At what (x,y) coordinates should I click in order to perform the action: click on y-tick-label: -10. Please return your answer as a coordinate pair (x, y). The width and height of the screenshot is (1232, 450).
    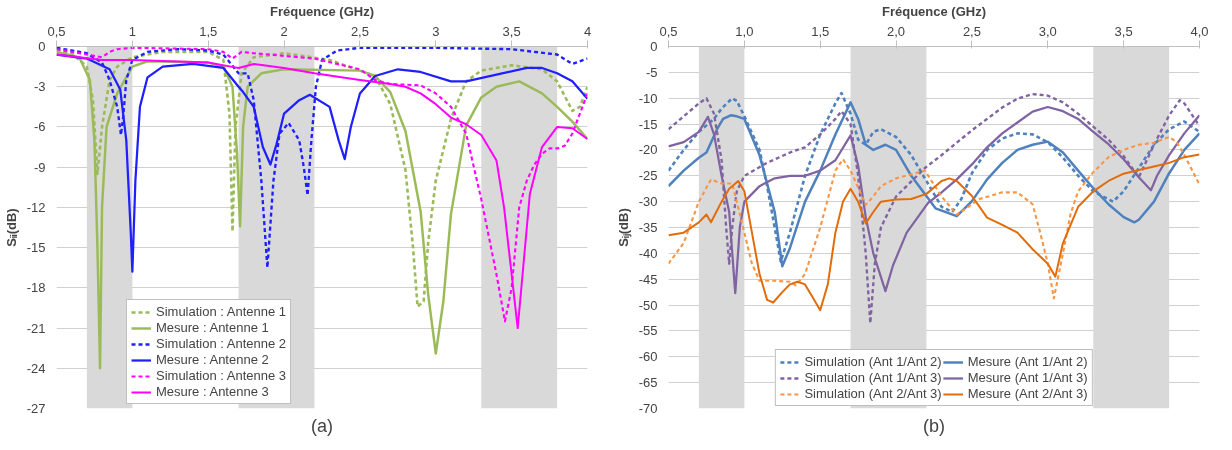
    Looking at the image, I should click on (648, 98).